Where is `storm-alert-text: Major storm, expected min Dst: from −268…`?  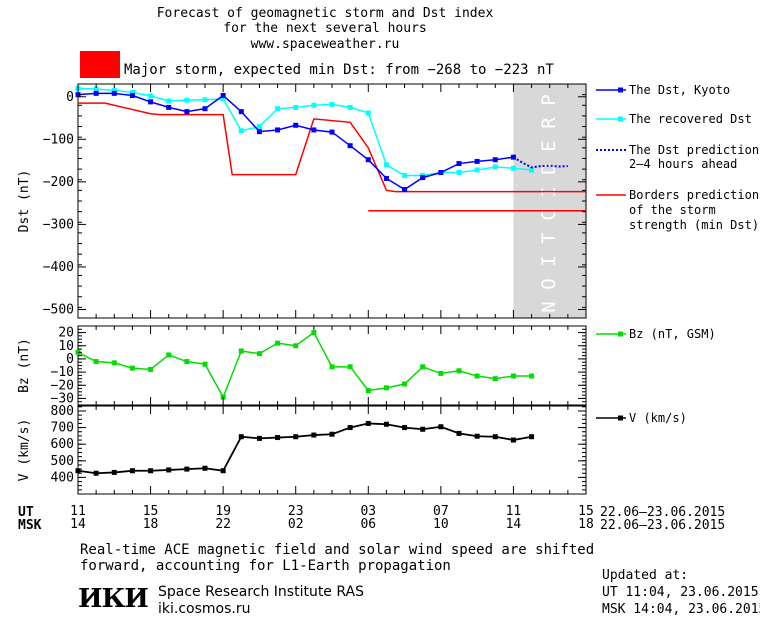 storm-alert-text: Major storm, expected min Dst: from −268… is located at coordinates (339, 70).